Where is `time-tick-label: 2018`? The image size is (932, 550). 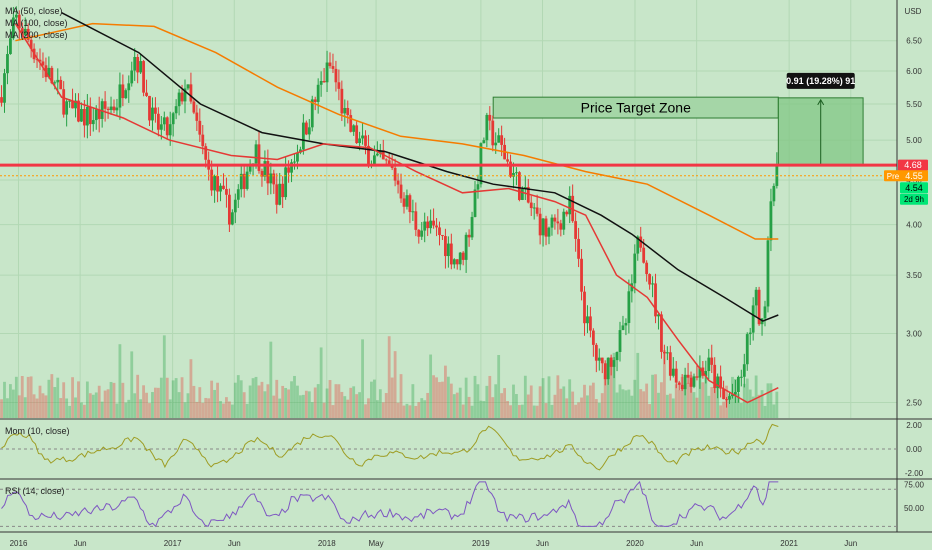
time-tick-label: 2018 is located at coordinates (327, 543).